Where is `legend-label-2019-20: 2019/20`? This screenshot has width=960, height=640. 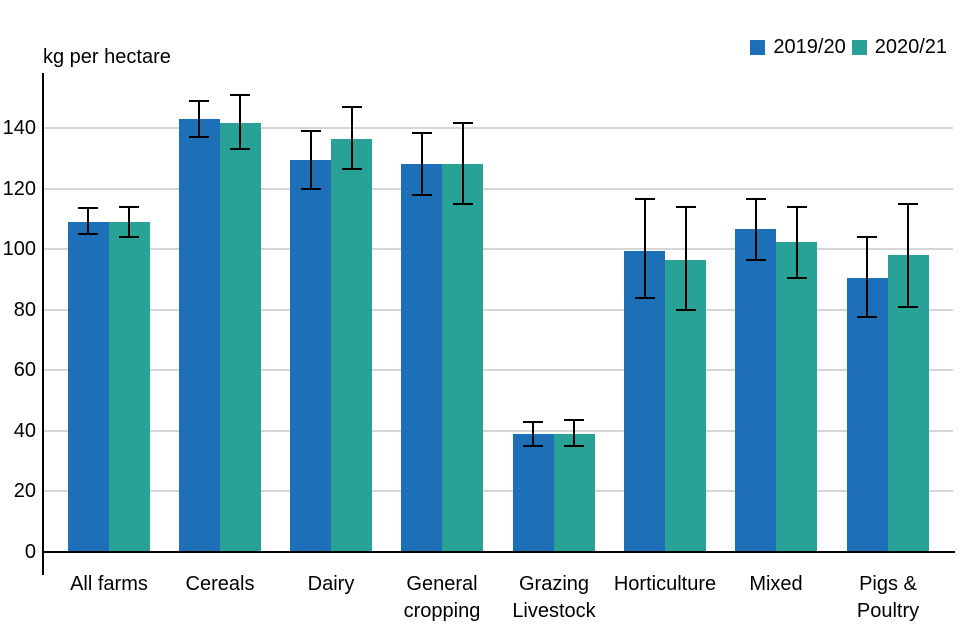 legend-label-2019-20: 2019/20 is located at coordinates (809, 47).